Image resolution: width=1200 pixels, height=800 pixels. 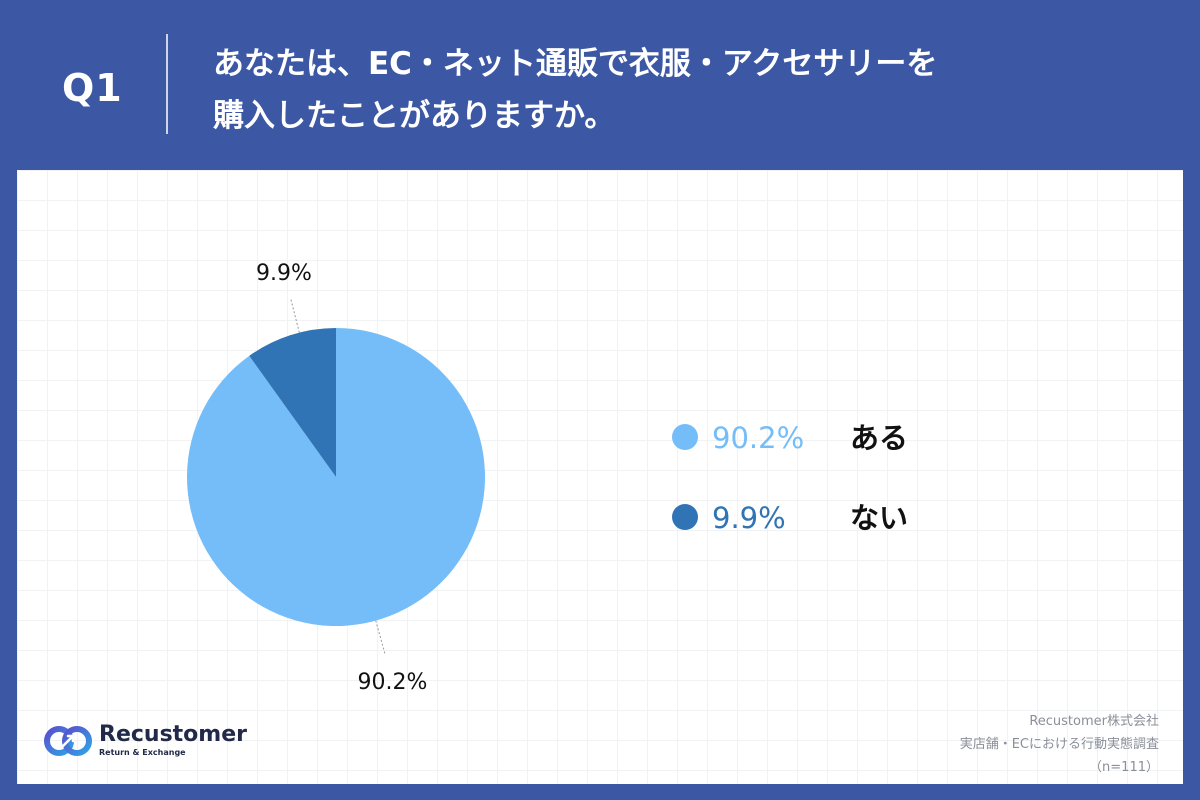 I want to click on legend-percent-aru: 90.2%, so click(x=758, y=438).